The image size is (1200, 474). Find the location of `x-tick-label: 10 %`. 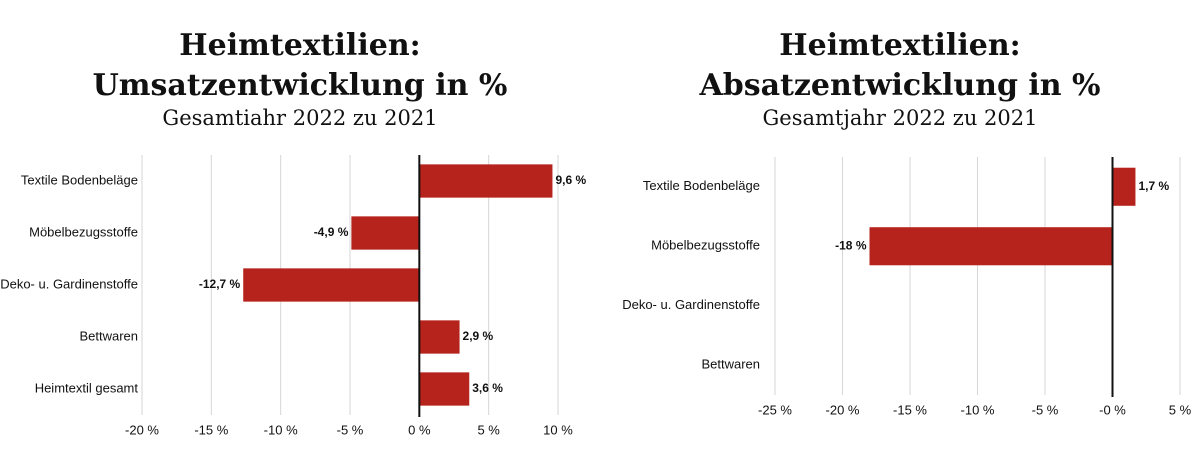

x-tick-label: 10 % is located at coordinates (558, 429).